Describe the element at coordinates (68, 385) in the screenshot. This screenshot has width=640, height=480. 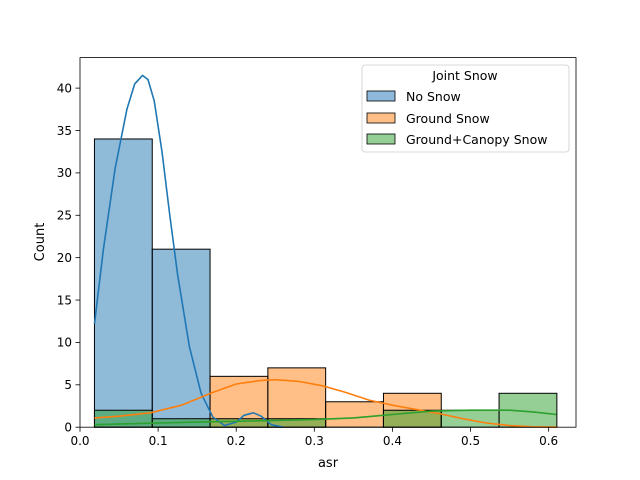
I see `y-tick-label: 5` at that location.